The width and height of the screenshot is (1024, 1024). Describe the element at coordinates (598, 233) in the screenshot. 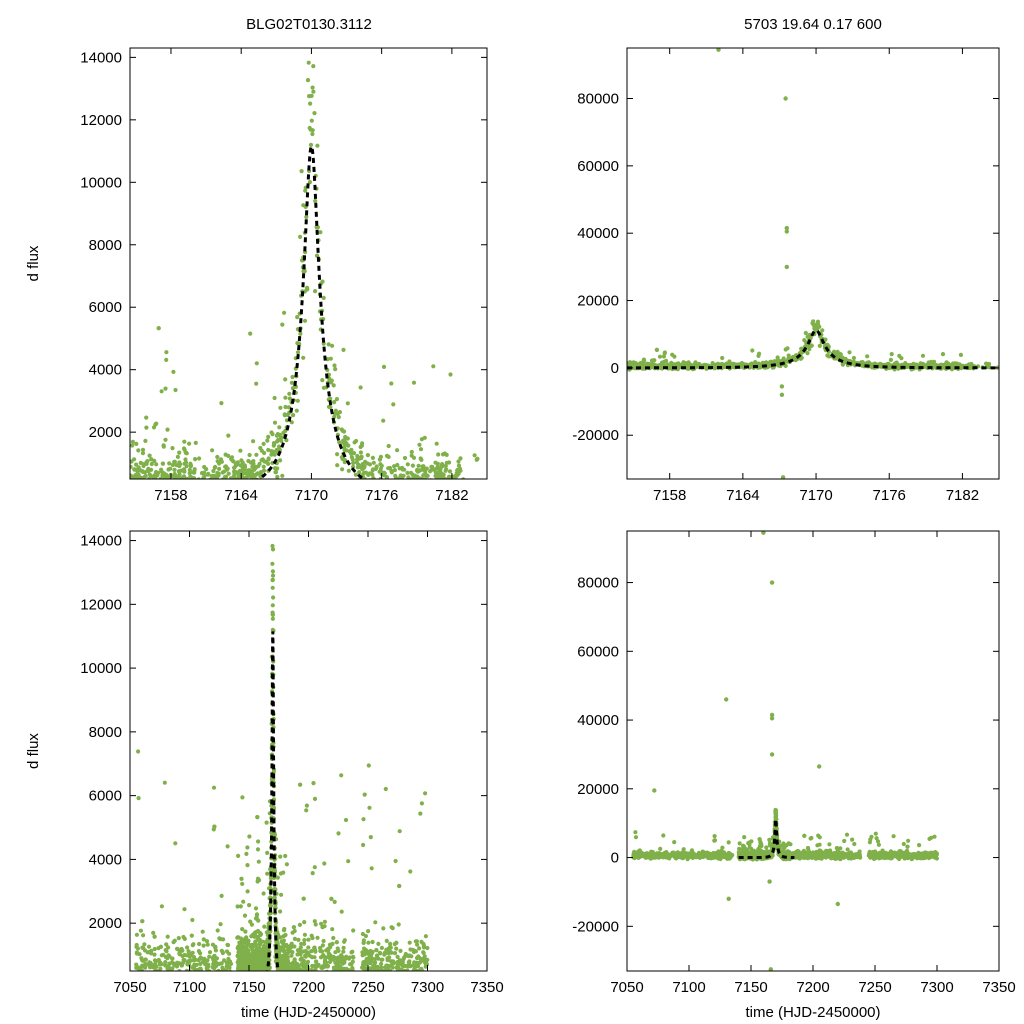

I see `y-tick-label: 40000` at that location.